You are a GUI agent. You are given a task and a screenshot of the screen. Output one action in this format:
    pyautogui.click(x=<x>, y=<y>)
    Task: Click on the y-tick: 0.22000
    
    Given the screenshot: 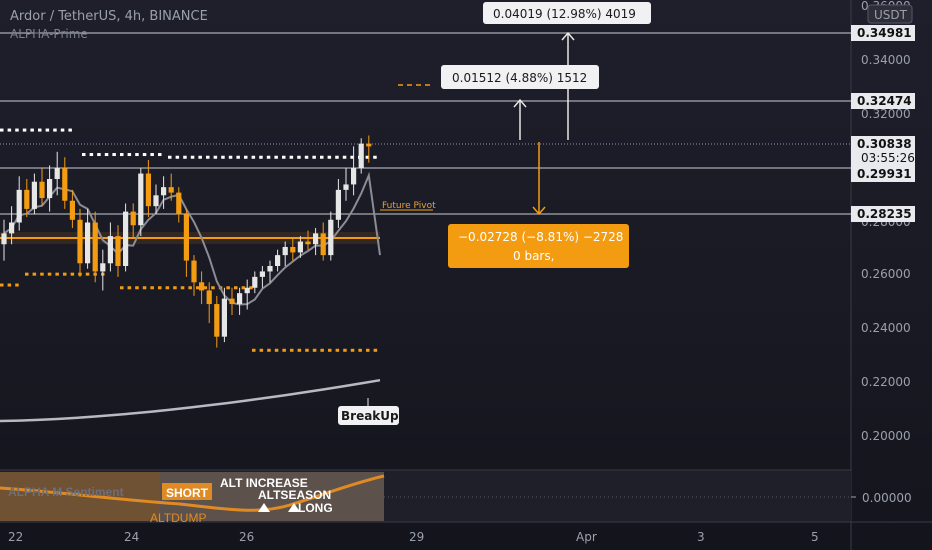 What is the action you would take?
    pyautogui.click(x=886, y=382)
    